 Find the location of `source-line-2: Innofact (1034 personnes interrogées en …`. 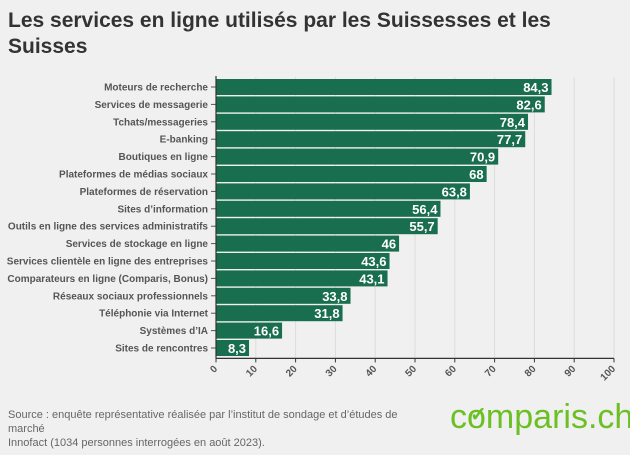

source-line-2: Innofact (1034 personnes interrogées en … is located at coordinates (136, 443).